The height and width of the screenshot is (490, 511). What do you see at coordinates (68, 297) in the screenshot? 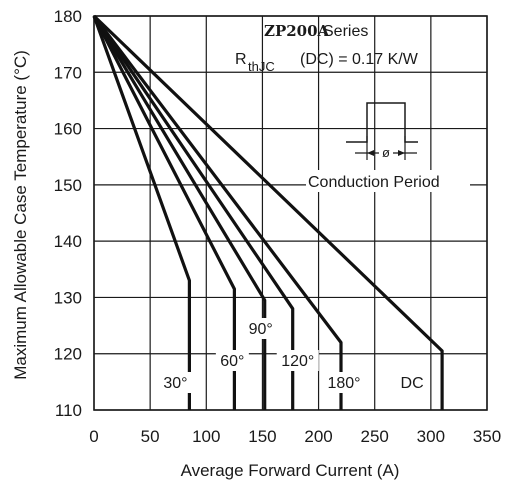
I see `y-tick-label: 130` at bounding box center [68, 297].